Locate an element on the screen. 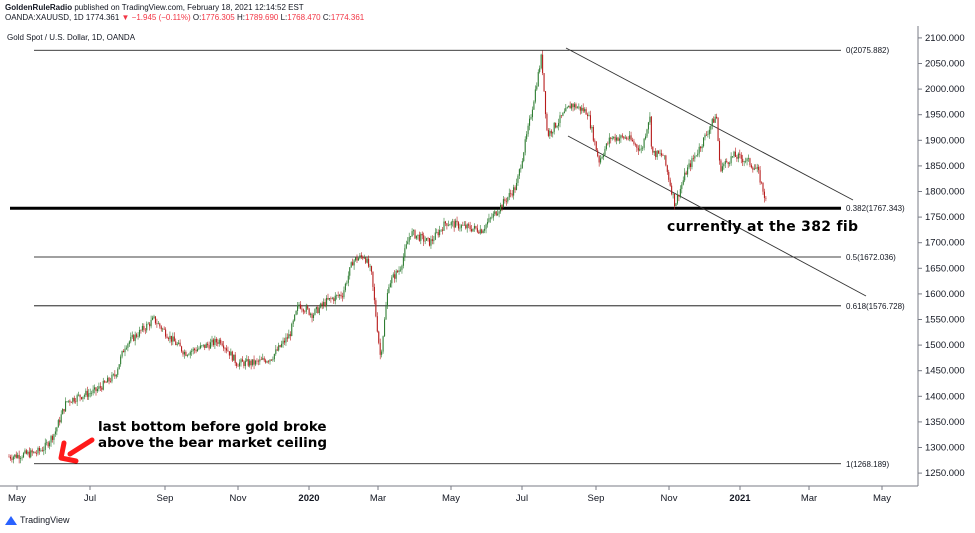  price-tick-label: 1400.000 is located at coordinates (945, 396).